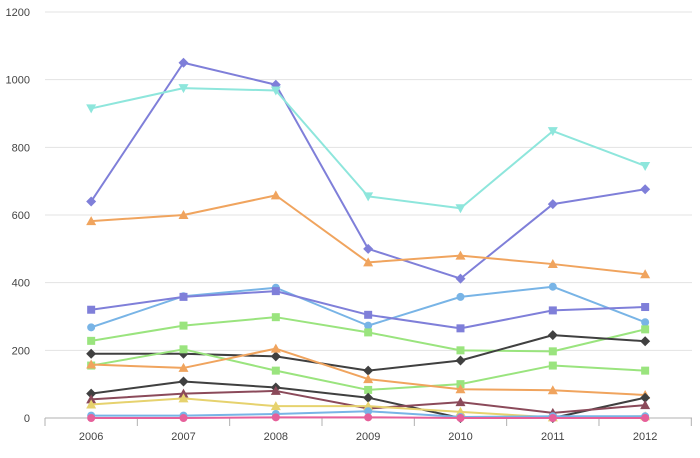 This screenshot has width=700, height=458. I want to click on data-point-s6-p4, so click(460, 360).